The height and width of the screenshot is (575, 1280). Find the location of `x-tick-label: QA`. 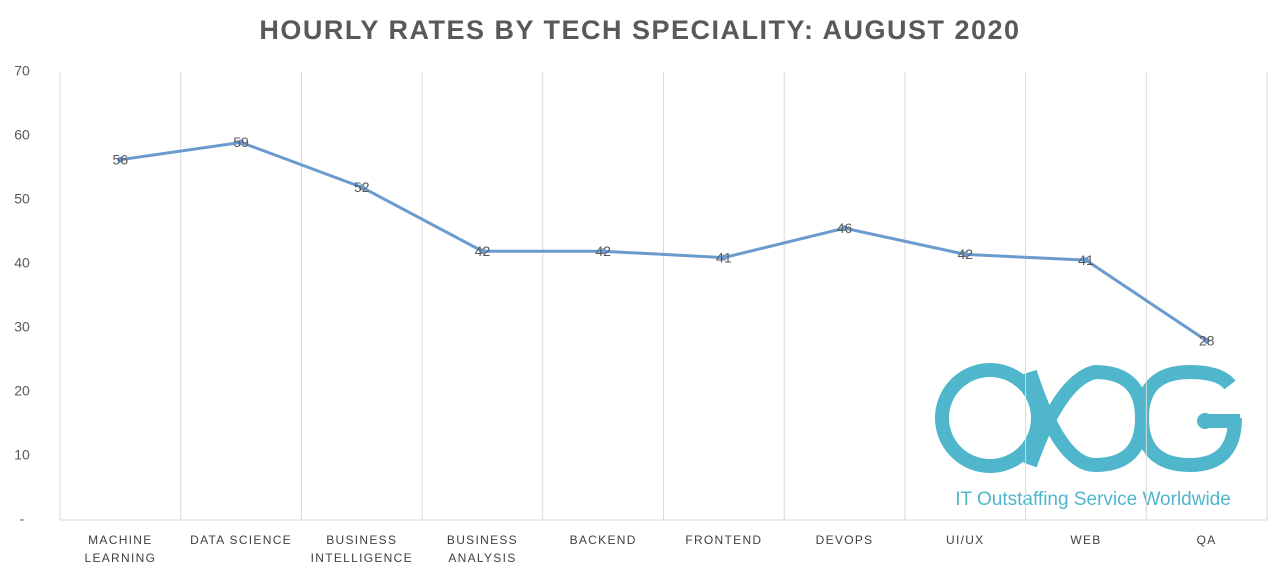

x-tick-label: QA is located at coordinates (1206, 540).